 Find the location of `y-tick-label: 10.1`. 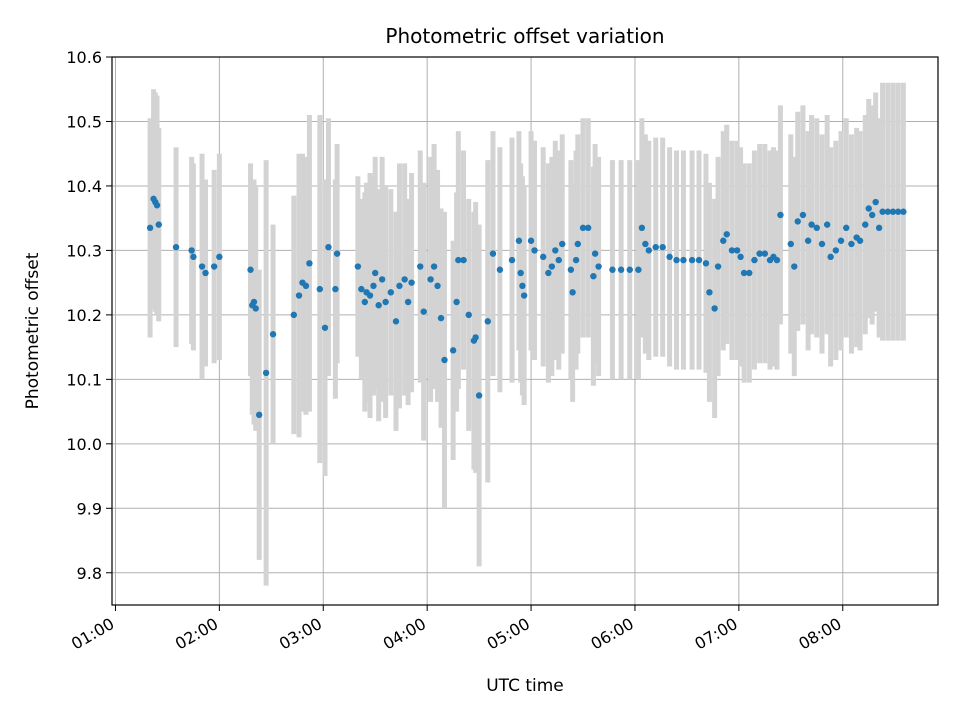

y-tick-label: 10.1 is located at coordinates (84, 379).